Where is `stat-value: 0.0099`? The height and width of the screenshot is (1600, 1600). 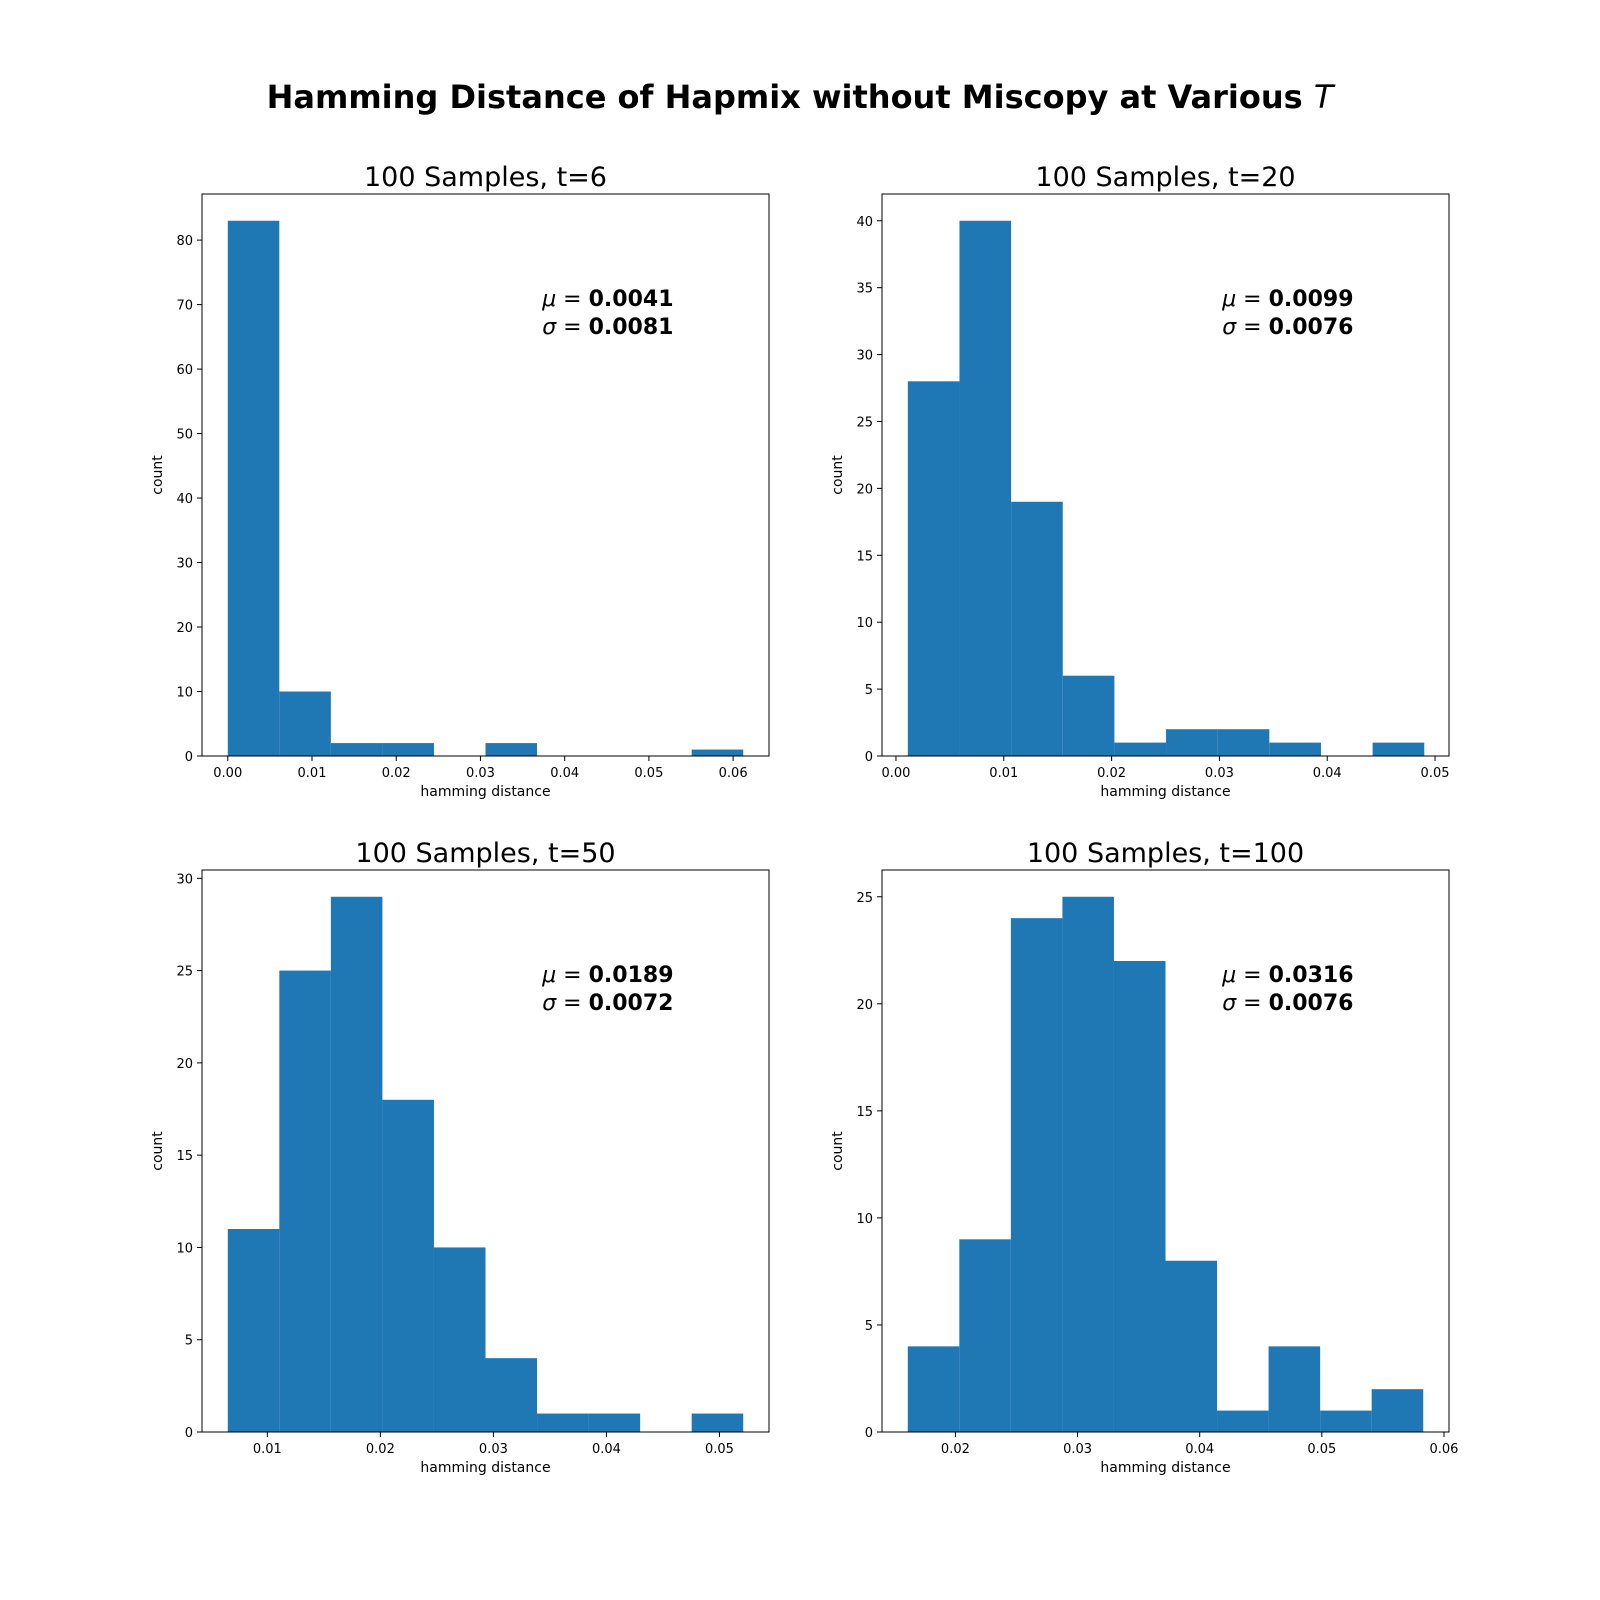 stat-value: 0.0099 is located at coordinates (1311, 299).